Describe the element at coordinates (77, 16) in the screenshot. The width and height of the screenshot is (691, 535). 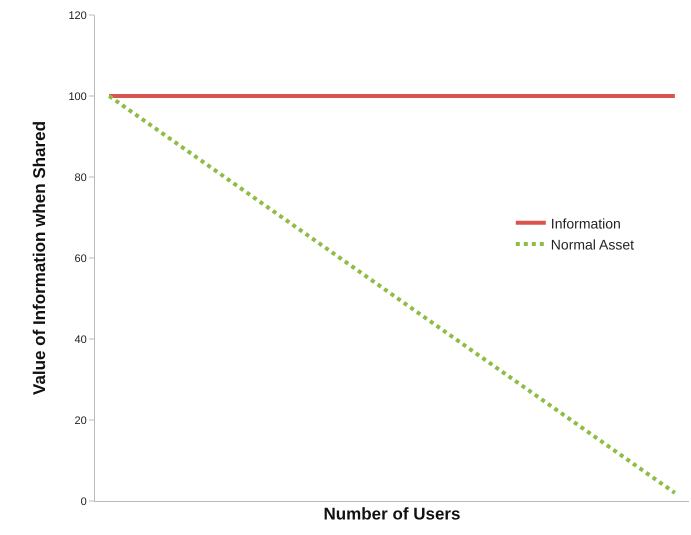
I see `y-tick-label: 120` at that location.